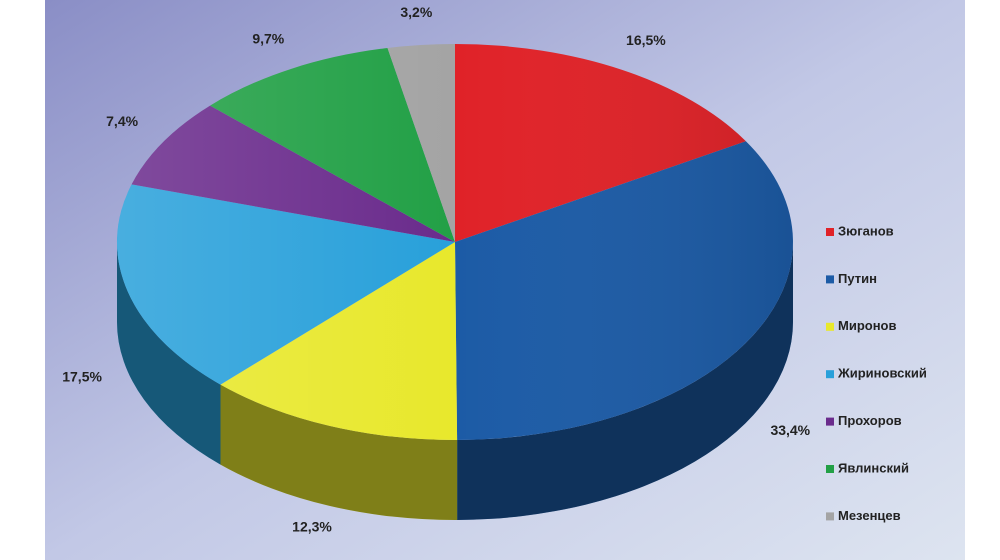 The height and width of the screenshot is (560, 1000). What do you see at coordinates (646, 40) in the screenshot?
I see `data-label: 16,5%` at bounding box center [646, 40].